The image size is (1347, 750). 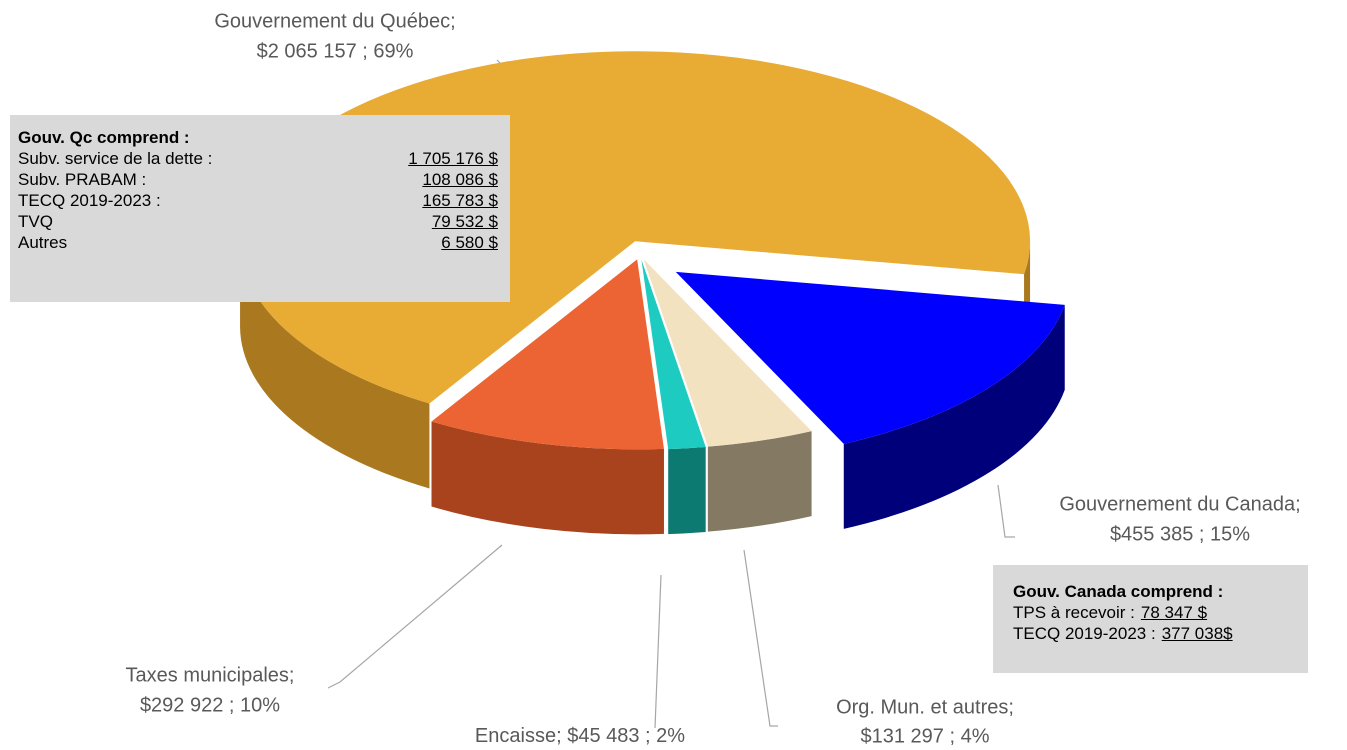 What do you see at coordinates (260, 200) in the screenshot?
I see `info-row: TECQ 2019-2023 : 165 783 $` at bounding box center [260, 200].